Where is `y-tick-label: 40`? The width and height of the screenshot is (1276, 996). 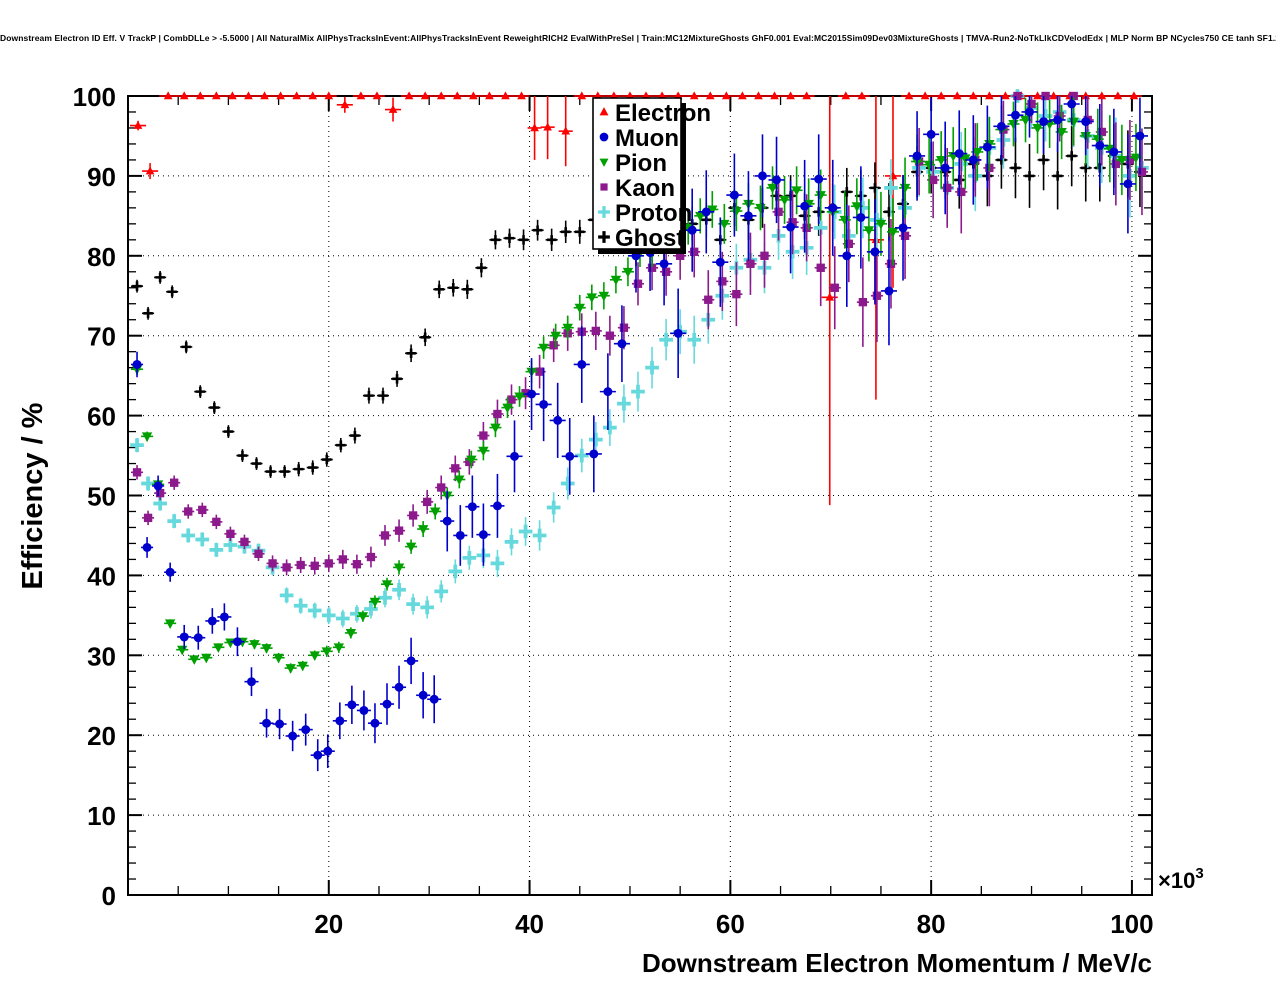
y-tick-label: 40 is located at coordinates (101, 576).